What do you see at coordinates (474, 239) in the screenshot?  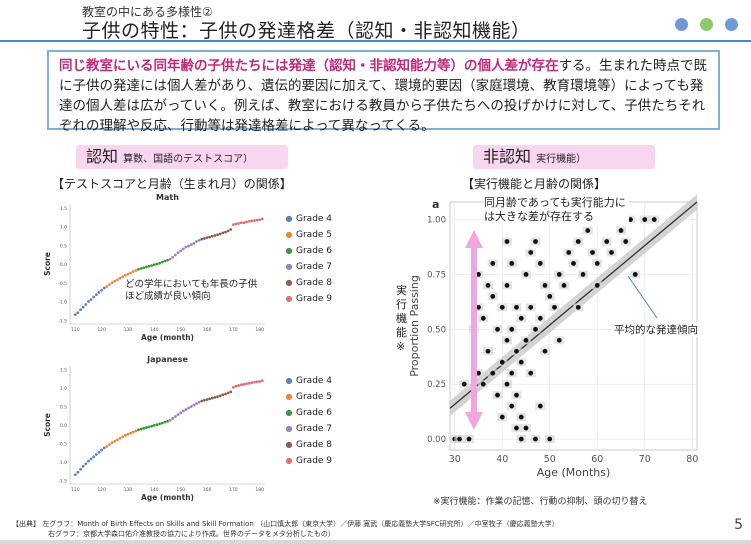 I see `range-arrow-head-up` at bounding box center [474, 239].